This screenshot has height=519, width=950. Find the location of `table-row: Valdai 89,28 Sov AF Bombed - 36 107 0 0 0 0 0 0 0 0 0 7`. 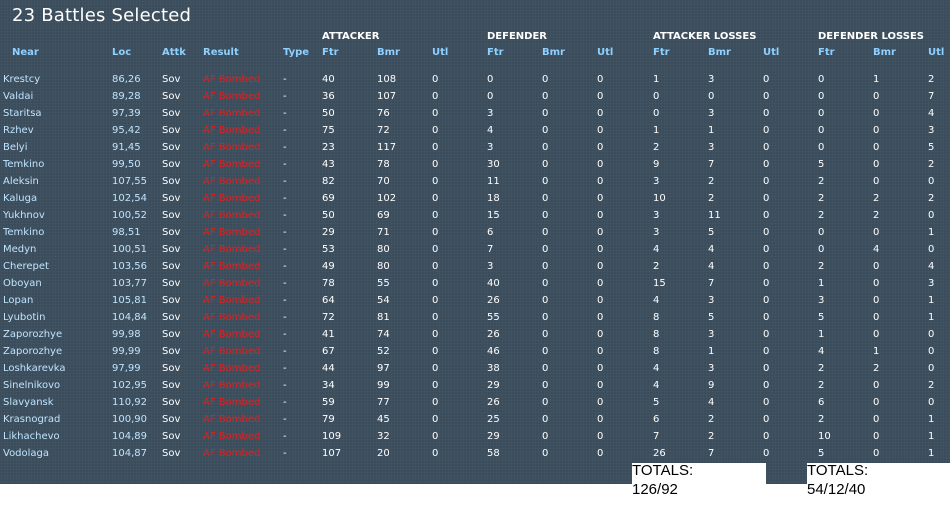

table-row: Valdai 89,28 Sov AF Bombed - 36 107 0 0 0 0 0 0 0 0 0 7 is located at coordinates (475, 97).